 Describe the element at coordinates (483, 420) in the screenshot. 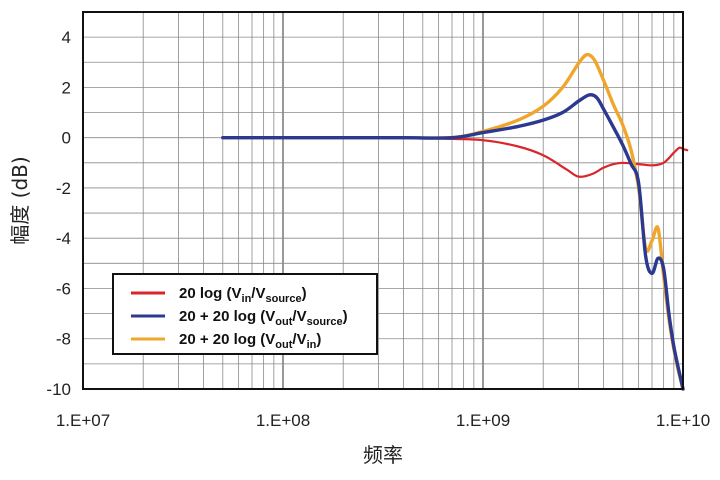

I see `x-tick-label: 1.E+09` at that location.